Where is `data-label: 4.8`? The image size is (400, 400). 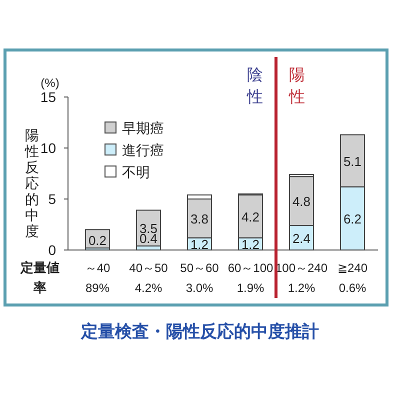 data-label: 4.8 is located at coordinates (301, 202).